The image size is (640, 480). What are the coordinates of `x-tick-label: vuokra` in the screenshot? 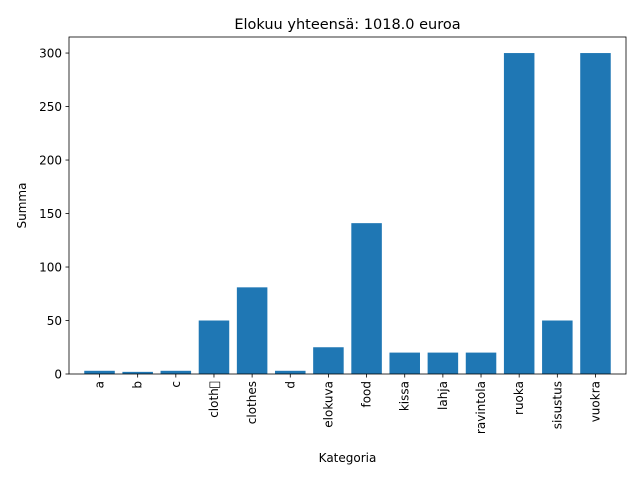 It's located at (595, 401).